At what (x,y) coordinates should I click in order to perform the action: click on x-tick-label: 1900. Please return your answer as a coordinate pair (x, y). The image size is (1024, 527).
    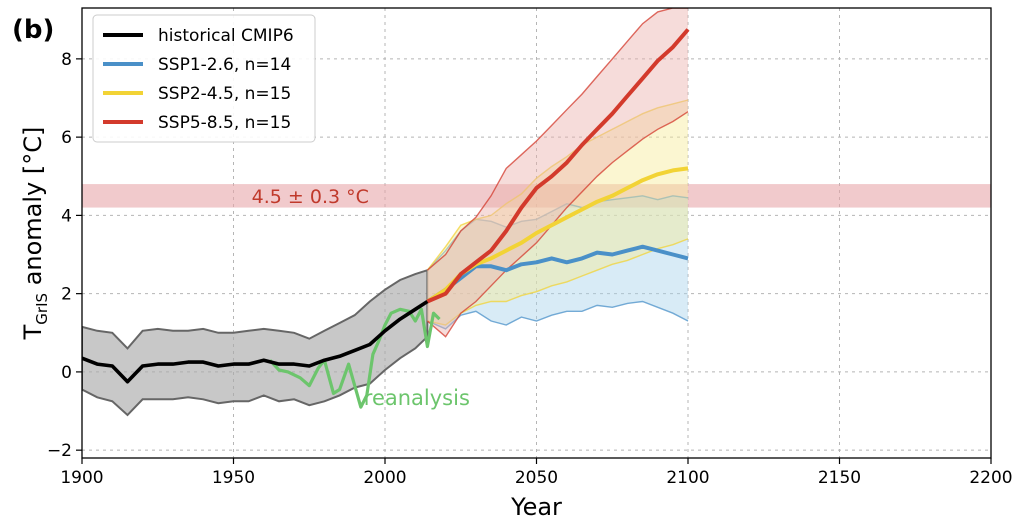
    Looking at the image, I should click on (81, 478).